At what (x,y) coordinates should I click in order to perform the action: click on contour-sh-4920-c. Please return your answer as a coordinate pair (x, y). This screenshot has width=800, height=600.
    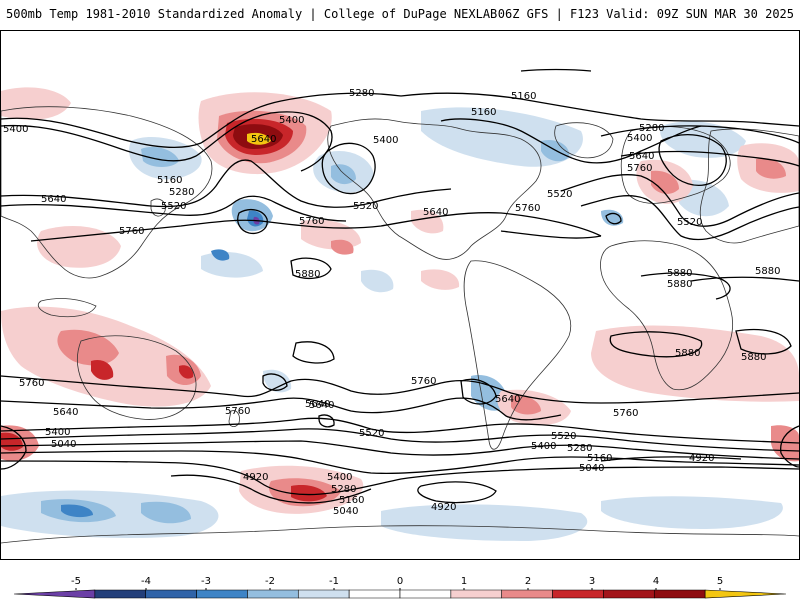
    Looking at the image, I should click on (671, 459).